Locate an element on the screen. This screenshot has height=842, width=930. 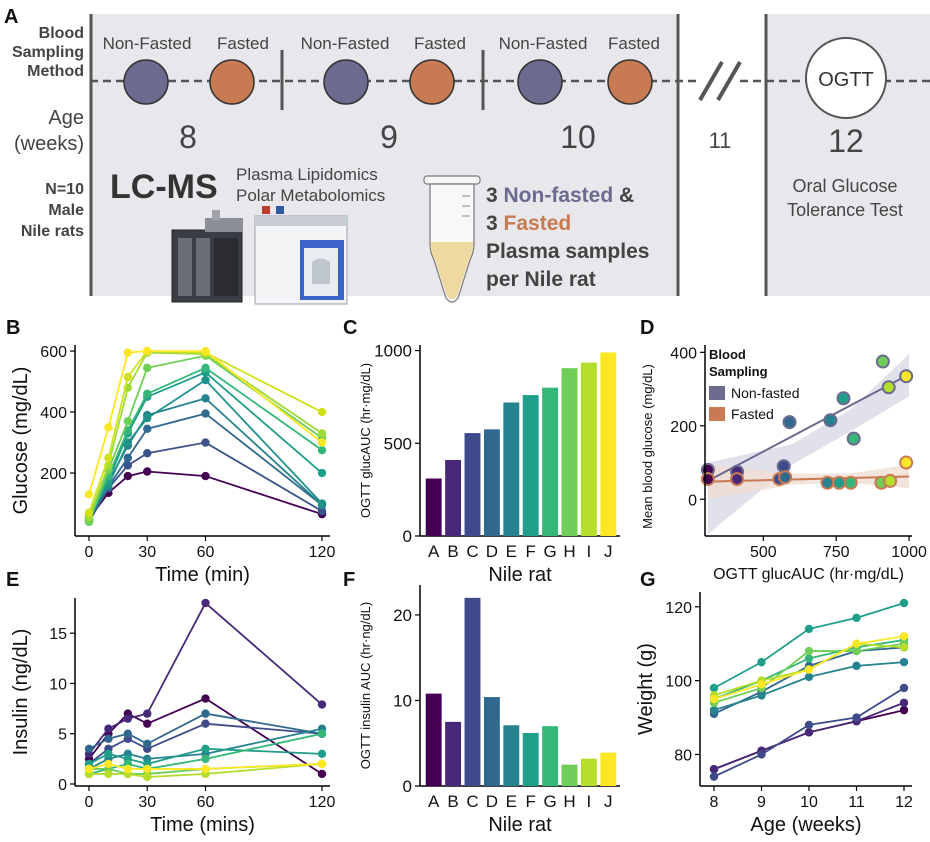
y-tick-label: 5 is located at coordinates (62, 735).